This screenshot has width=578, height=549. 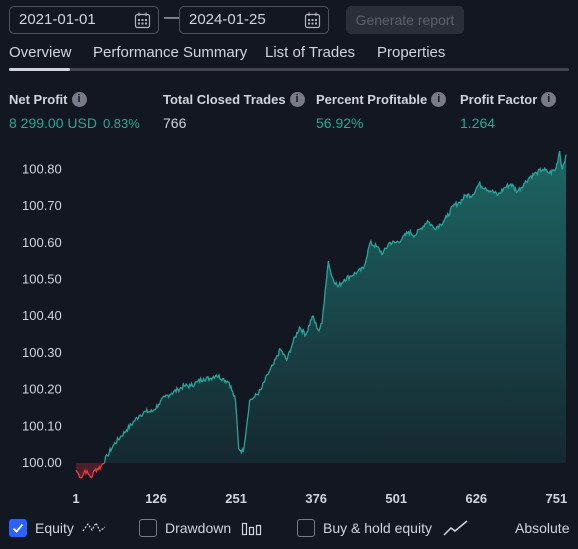 I want to click on x-tick-label: 501, so click(x=396, y=498).